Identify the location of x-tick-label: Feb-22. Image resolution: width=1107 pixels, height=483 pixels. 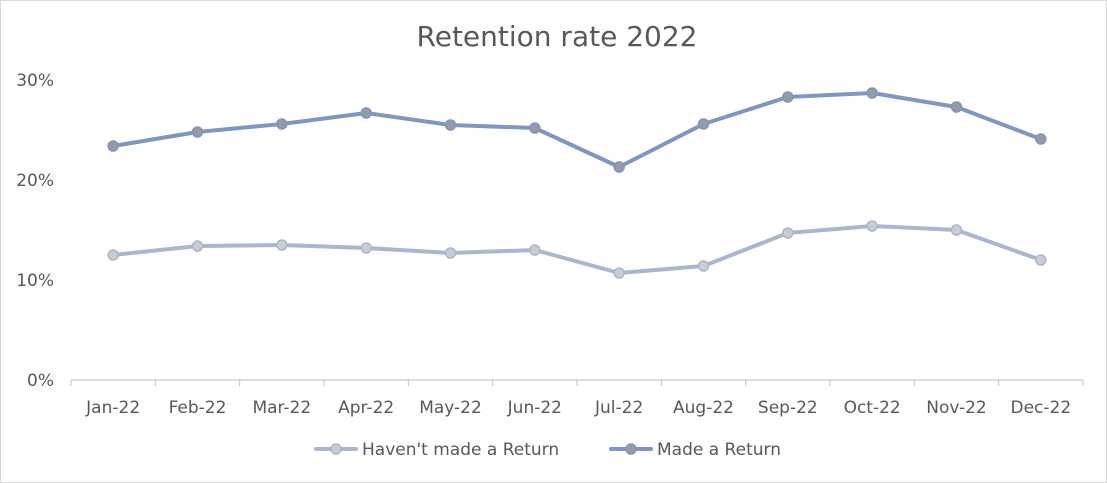
(198, 408).